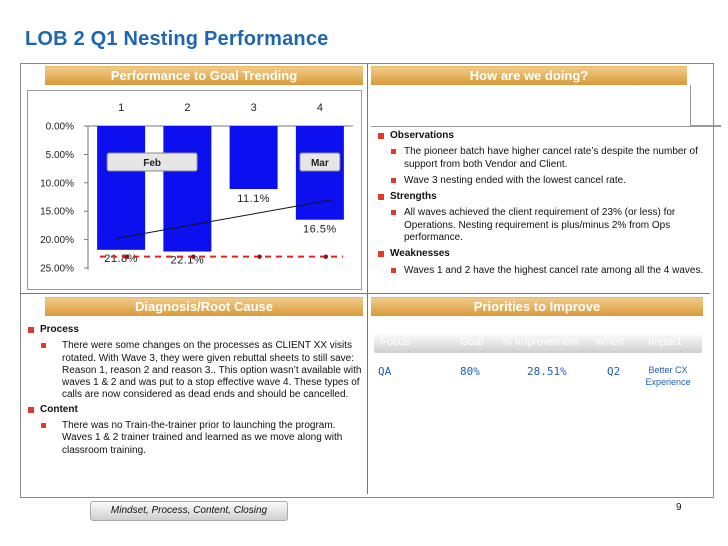 The width and height of the screenshot is (728, 546). Describe the element at coordinates (60, 155) in the screenshot. I see `y-tick-label: 5.00%` at that location.